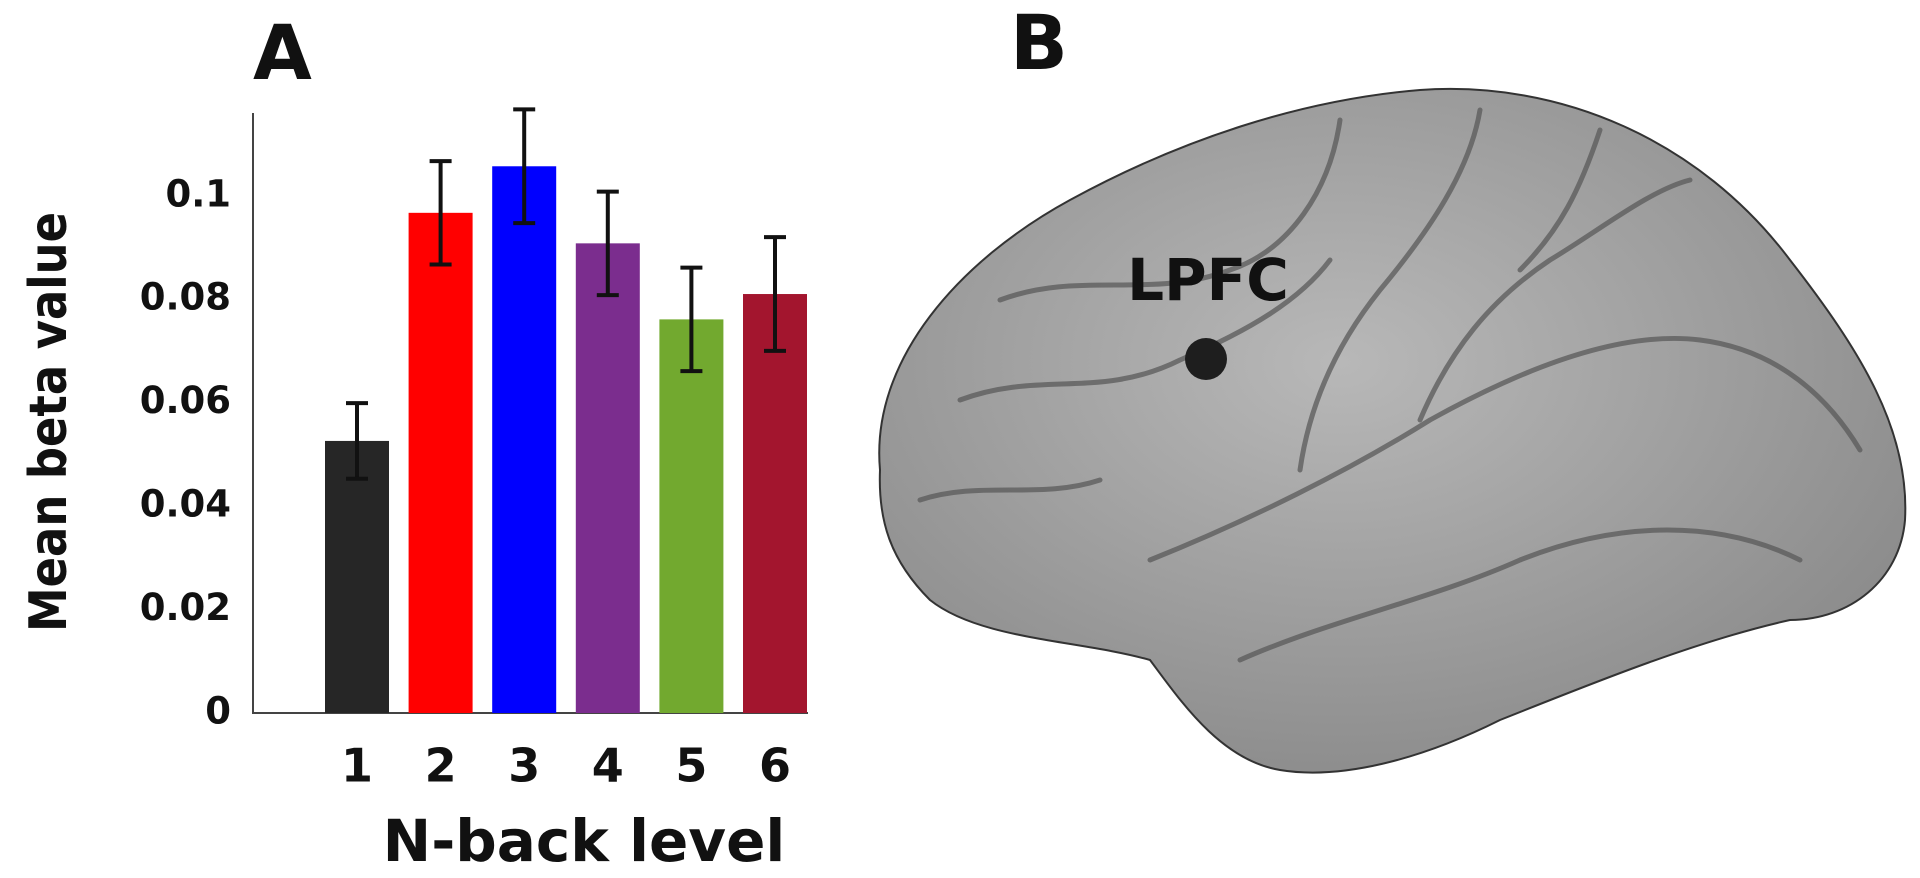  Describe the element at coordinates (775, 766) in the screenshot. I see `x-tick-label: 6` at that location.